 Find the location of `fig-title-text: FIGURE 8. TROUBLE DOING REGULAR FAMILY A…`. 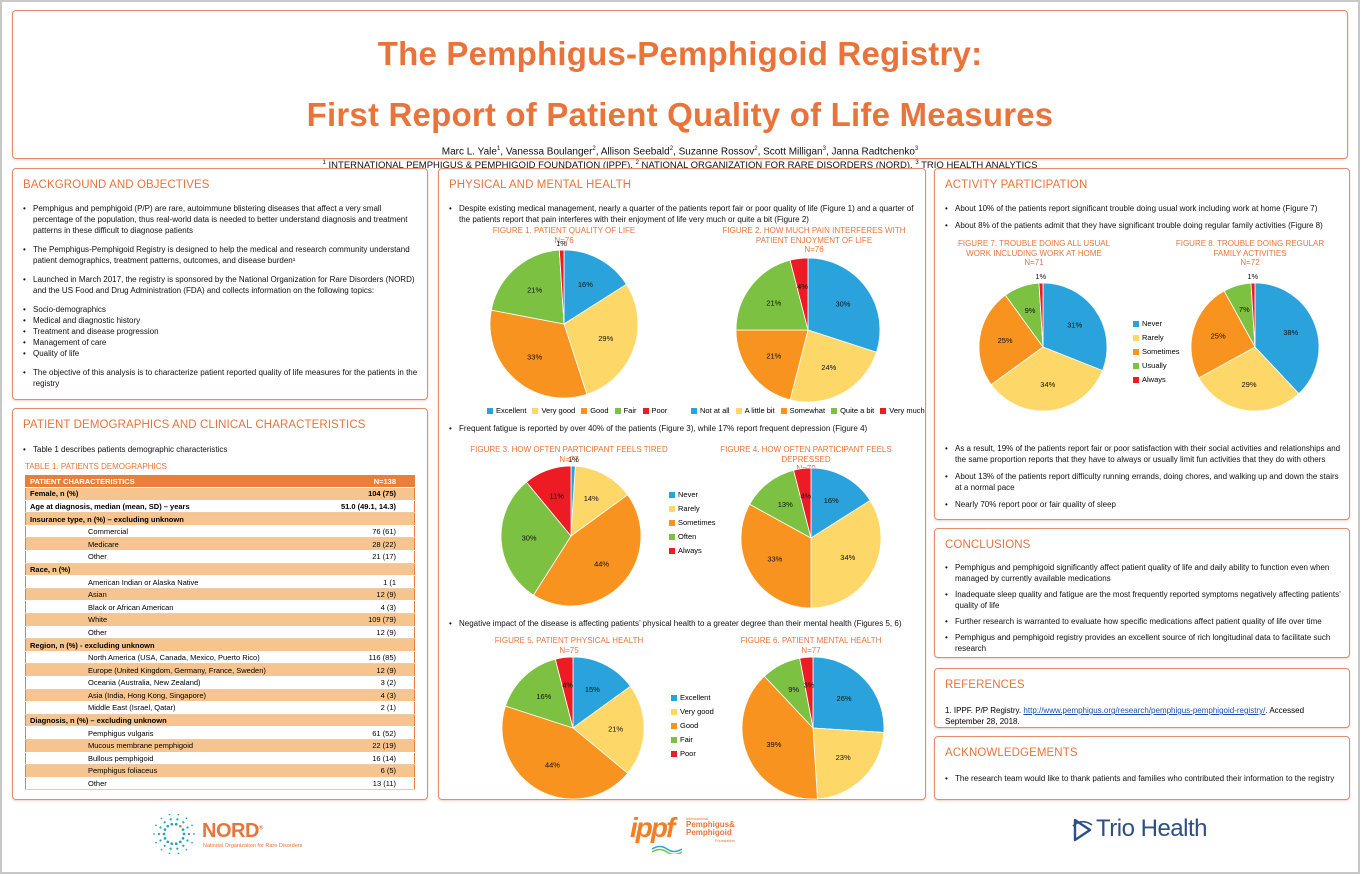

fig-title-text: FIGURE 8. TROUBLE DOING REGULAR FAMILY A… is located at coordinates (1250, 248).